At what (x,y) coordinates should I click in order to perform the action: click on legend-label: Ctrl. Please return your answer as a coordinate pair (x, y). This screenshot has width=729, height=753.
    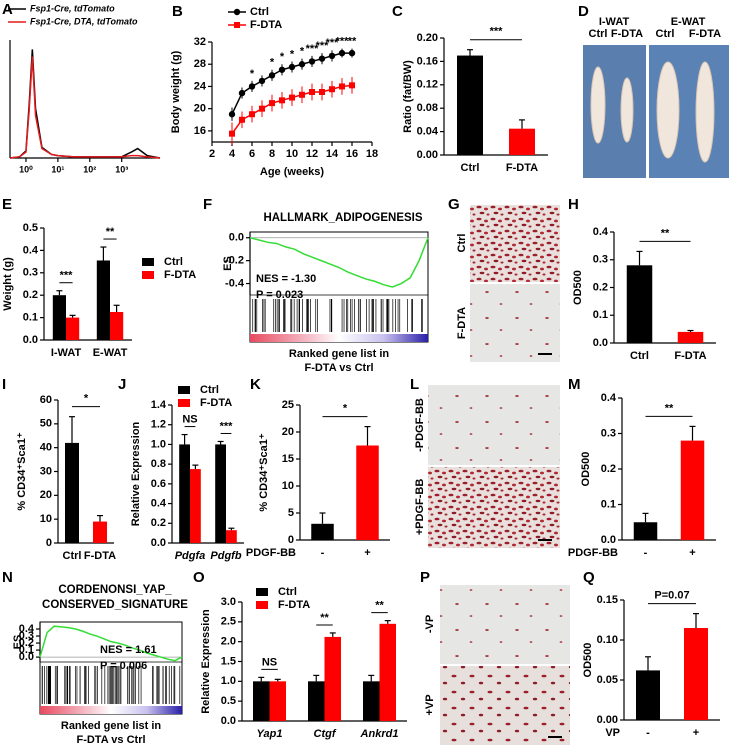
    Looking at the image, I should click on (209, 390).